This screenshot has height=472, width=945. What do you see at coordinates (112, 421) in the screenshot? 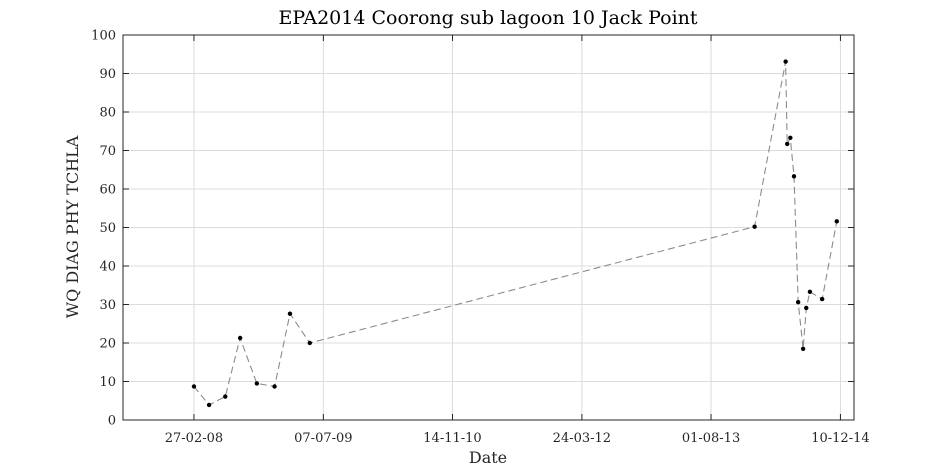
I see `y-tick-label: 0` at bounding box center [112, 421].